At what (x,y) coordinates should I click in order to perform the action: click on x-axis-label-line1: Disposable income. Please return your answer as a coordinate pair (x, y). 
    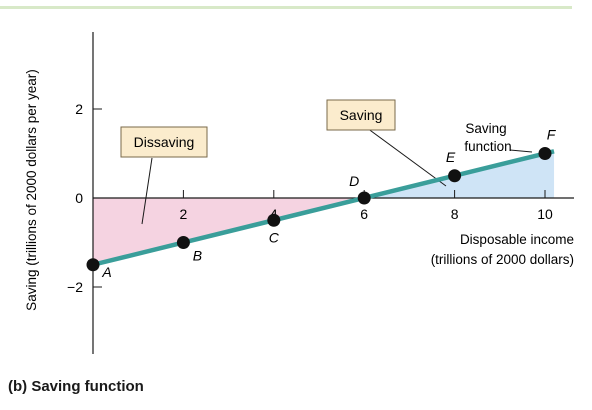
    Looking at the image, I should click on (517, 239).